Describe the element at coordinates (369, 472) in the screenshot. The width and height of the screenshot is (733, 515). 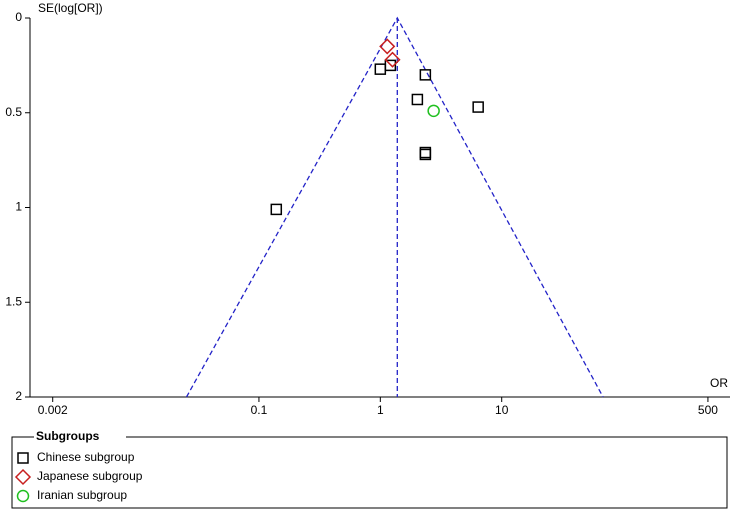
I see `legend-box` at that location.